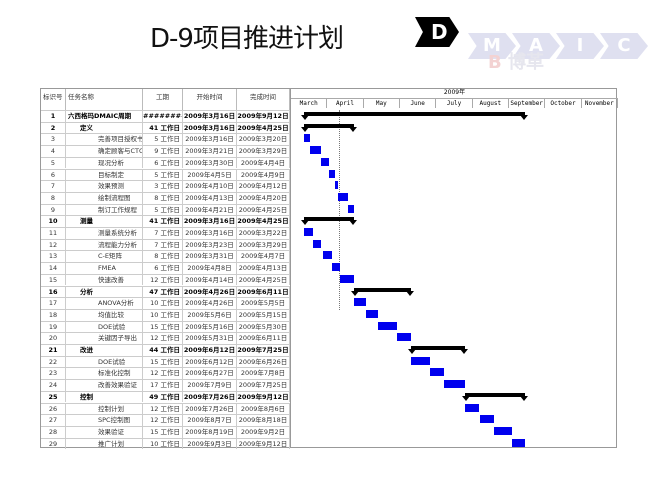  What do you see at coordinates (210, 99) in the screenshot?
I see `header-start: 开始时间` at bounding box center [210, 99].